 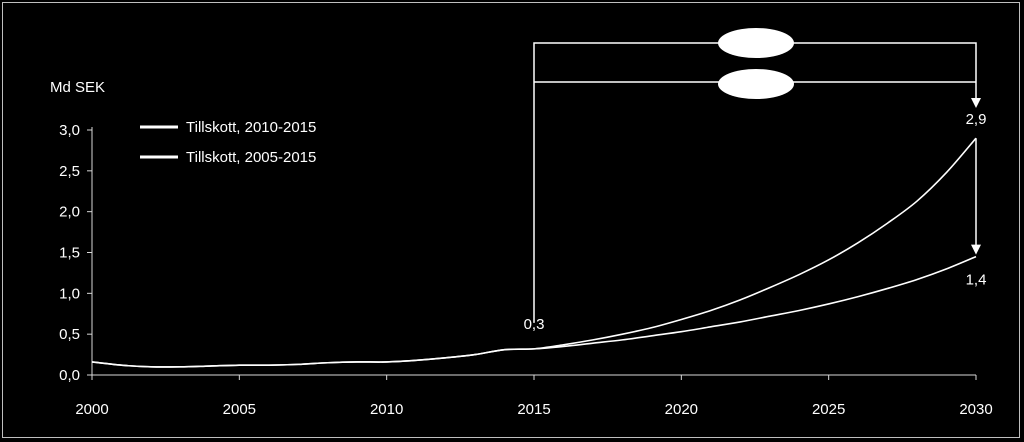 I want to click on y-tick-label: 0,5, so click(x=69, y=334).